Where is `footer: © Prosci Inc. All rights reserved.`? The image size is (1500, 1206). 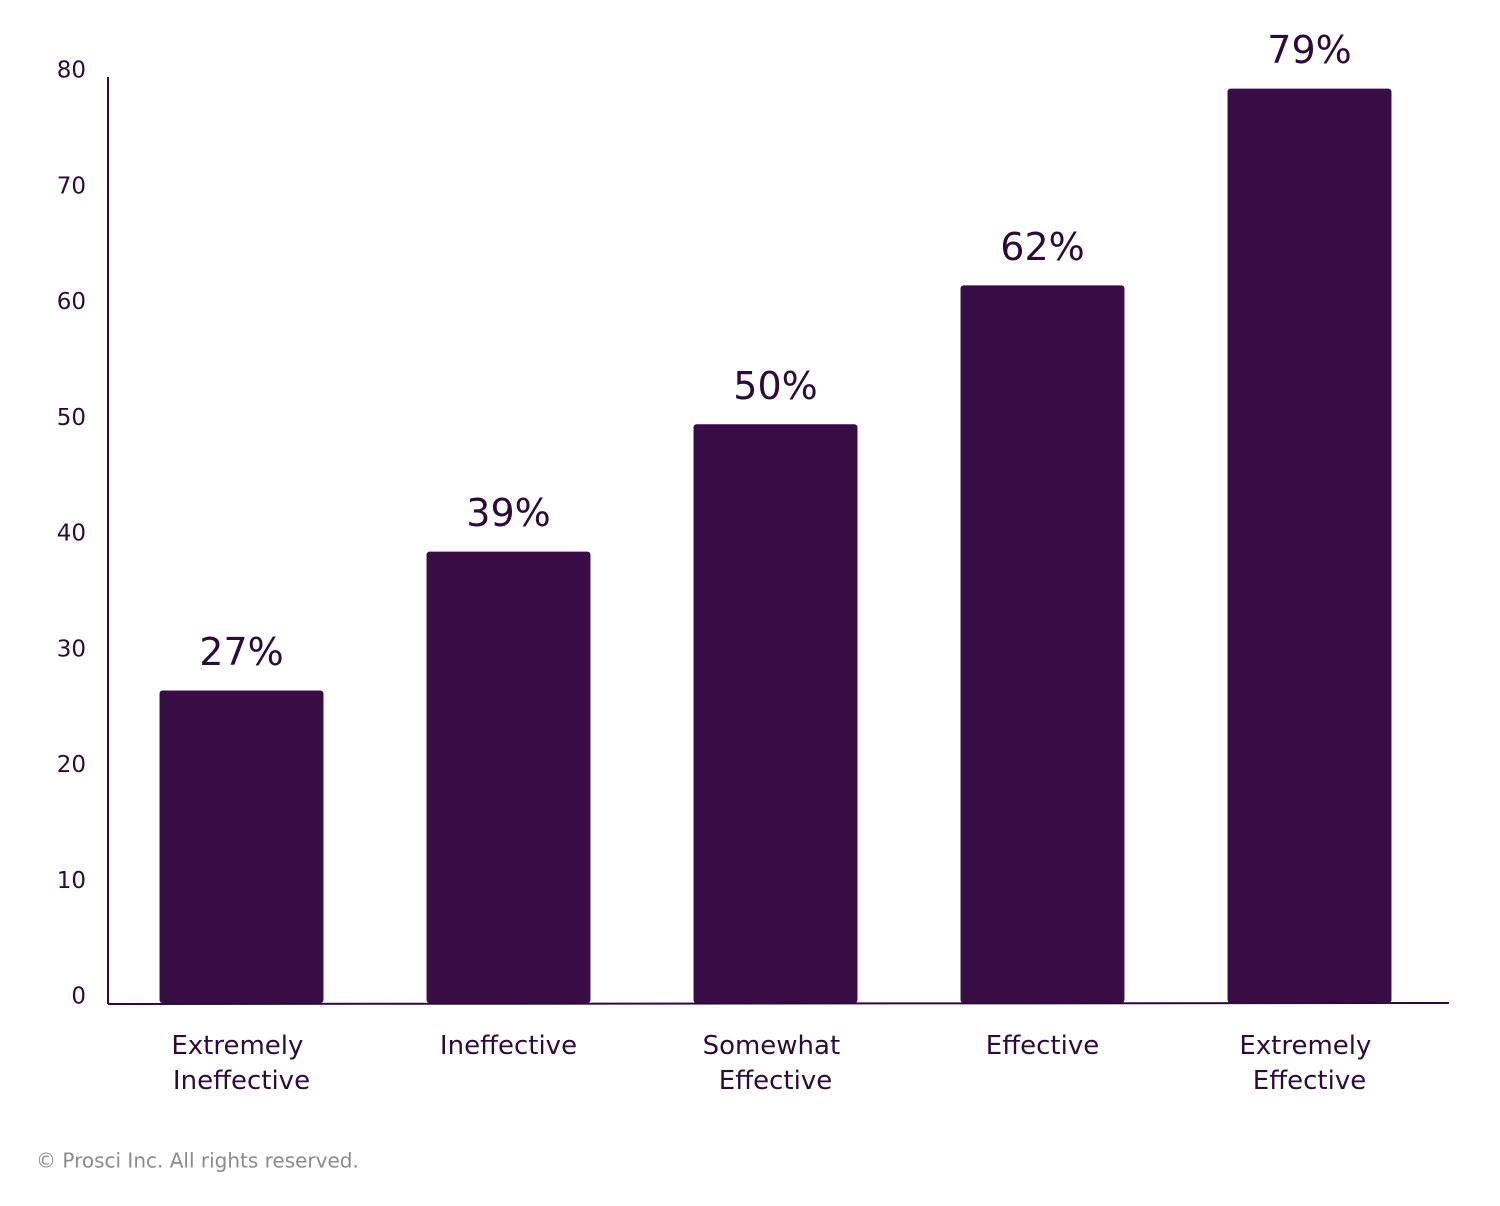
footer: © Prosci Inc. All rights reserved. is located at coordinates (197, 1161).